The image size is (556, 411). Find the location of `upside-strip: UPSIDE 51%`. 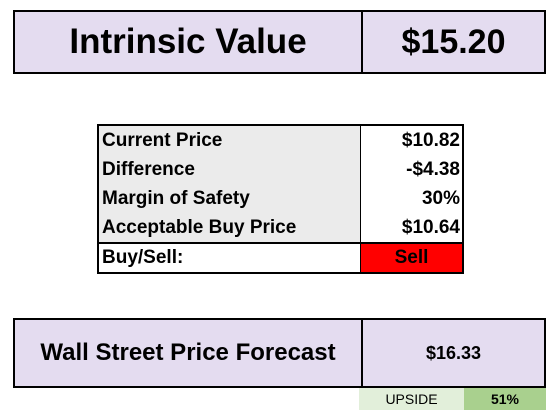

upside-strip: UPSIDE 51% is located at coordinates (452, 399).